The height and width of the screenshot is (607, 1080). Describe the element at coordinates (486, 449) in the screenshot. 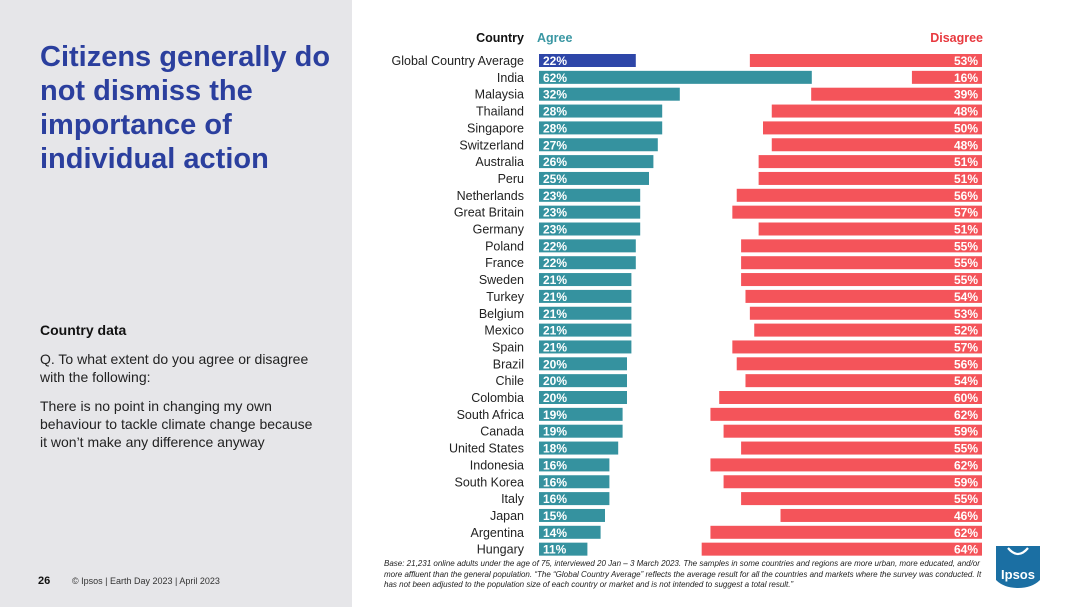

I see `category-label: United States` at that location.